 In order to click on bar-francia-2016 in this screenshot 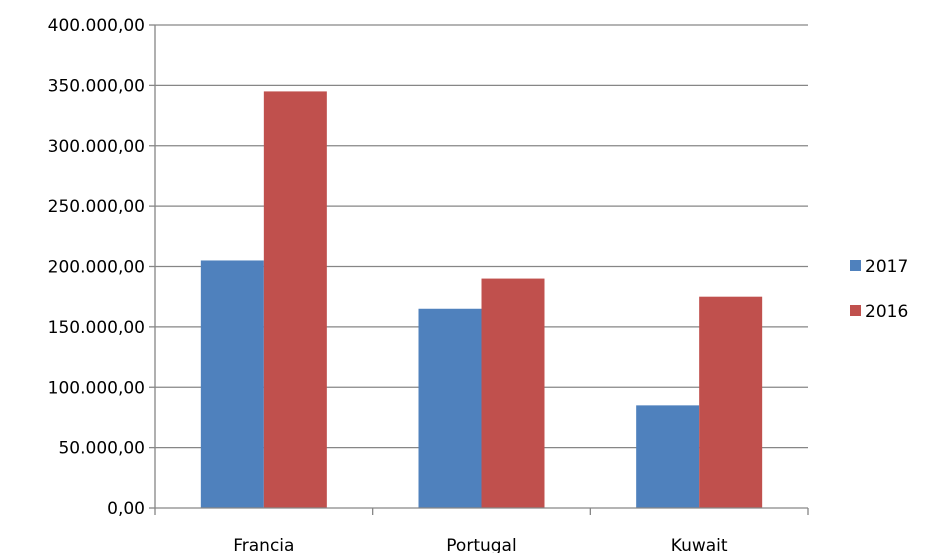, I will do `click(295, 299)`.